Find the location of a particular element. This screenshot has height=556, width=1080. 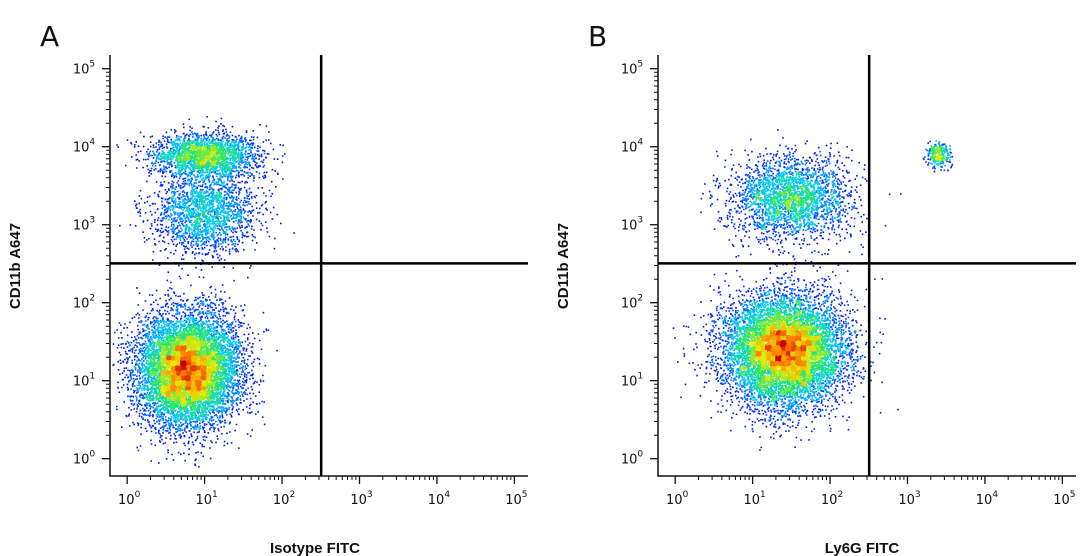

panel-label: A is located at coordinates (49, 36).